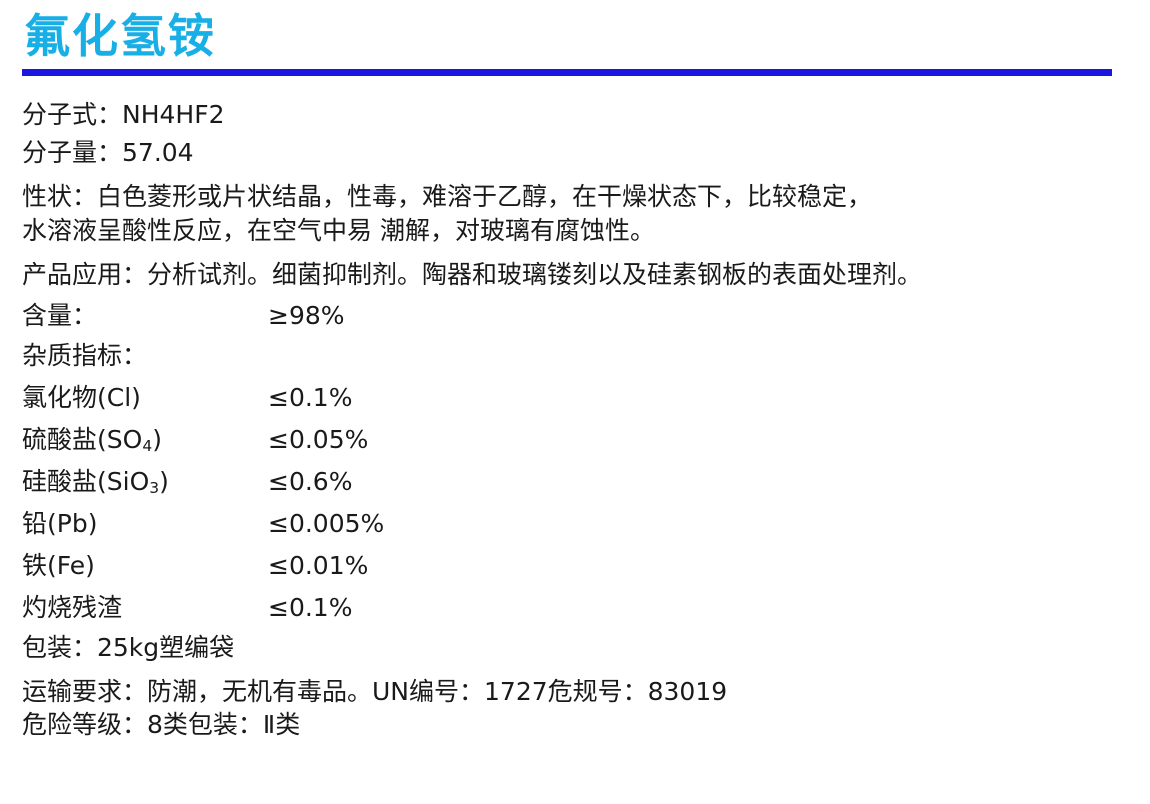 This screenshot has width=1150, height=804. I want to click on transport-line: 运输要求：防潮，无机有毒品。UN编号：1727危规号：83019, so click(375, 691).